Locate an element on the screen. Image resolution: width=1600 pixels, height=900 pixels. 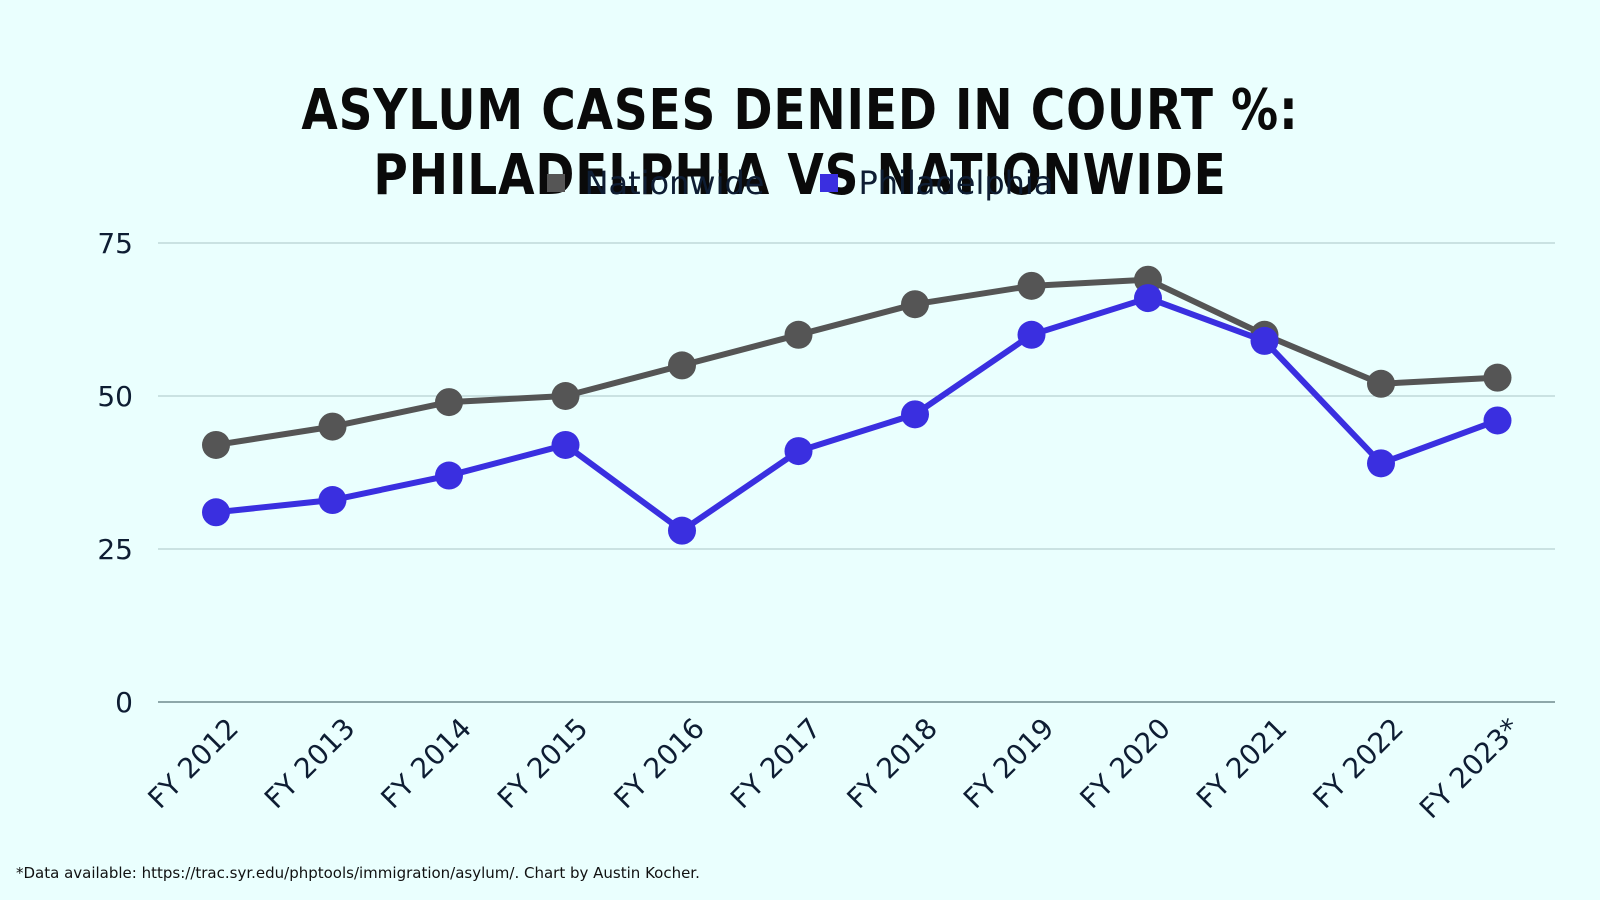
y-tick-label: 25 is located at coordinates (115, 549).